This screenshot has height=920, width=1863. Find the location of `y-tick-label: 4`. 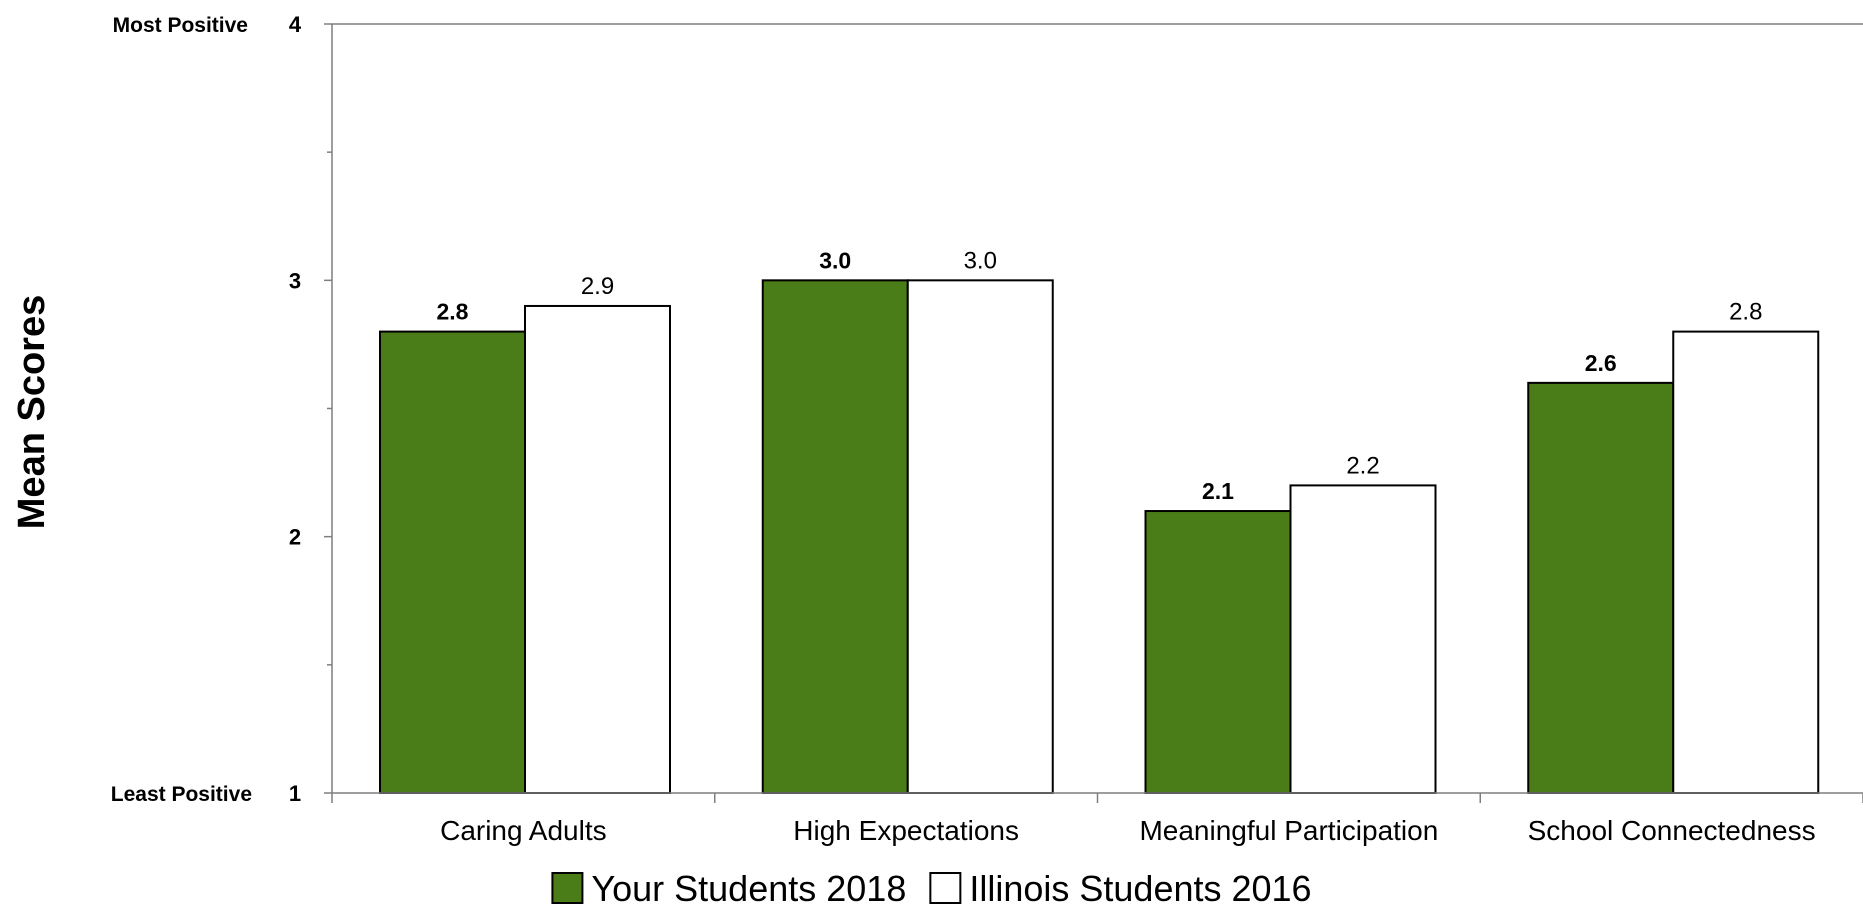

y-tick-label: 4 is located at coordinates (295, 24).